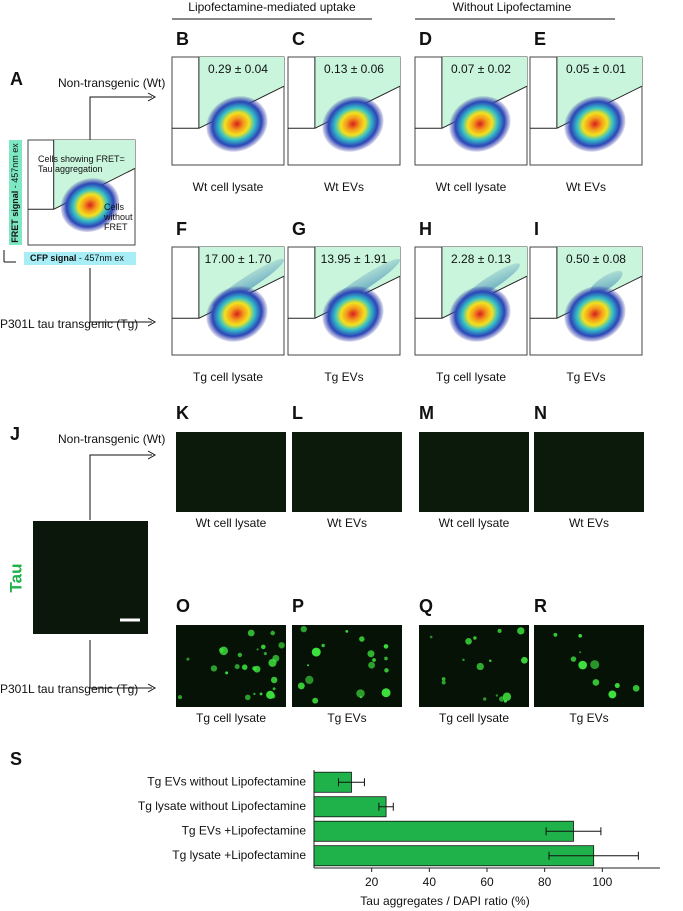 The image size is (683, 911). Describe the element at coordinates (444, 901) in the screenshot. I see `x-axis-title: Tau aggregates / DAPI ratio (%)` at that location.